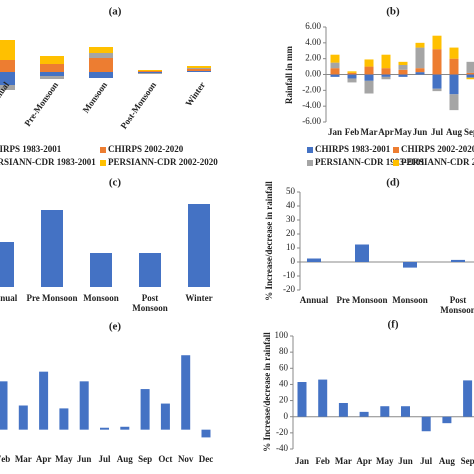  What do you see at coordinates (115, 183) in the screenshot?
I see `panel-title: (c)` at bounding box center [115, 183].